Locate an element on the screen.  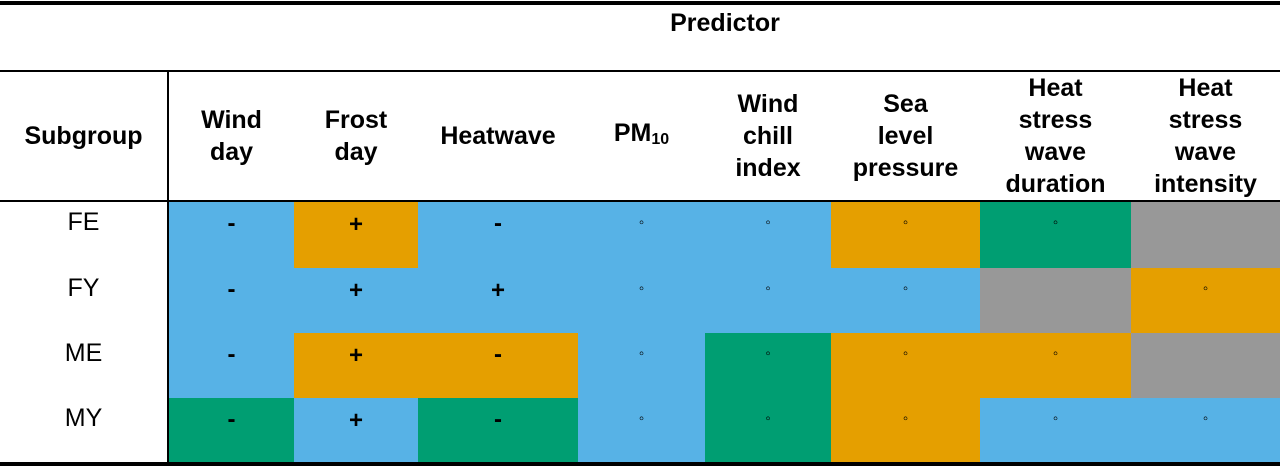
column-header-label: Heat stress wave intensity is located at coordinates (1205, 136).